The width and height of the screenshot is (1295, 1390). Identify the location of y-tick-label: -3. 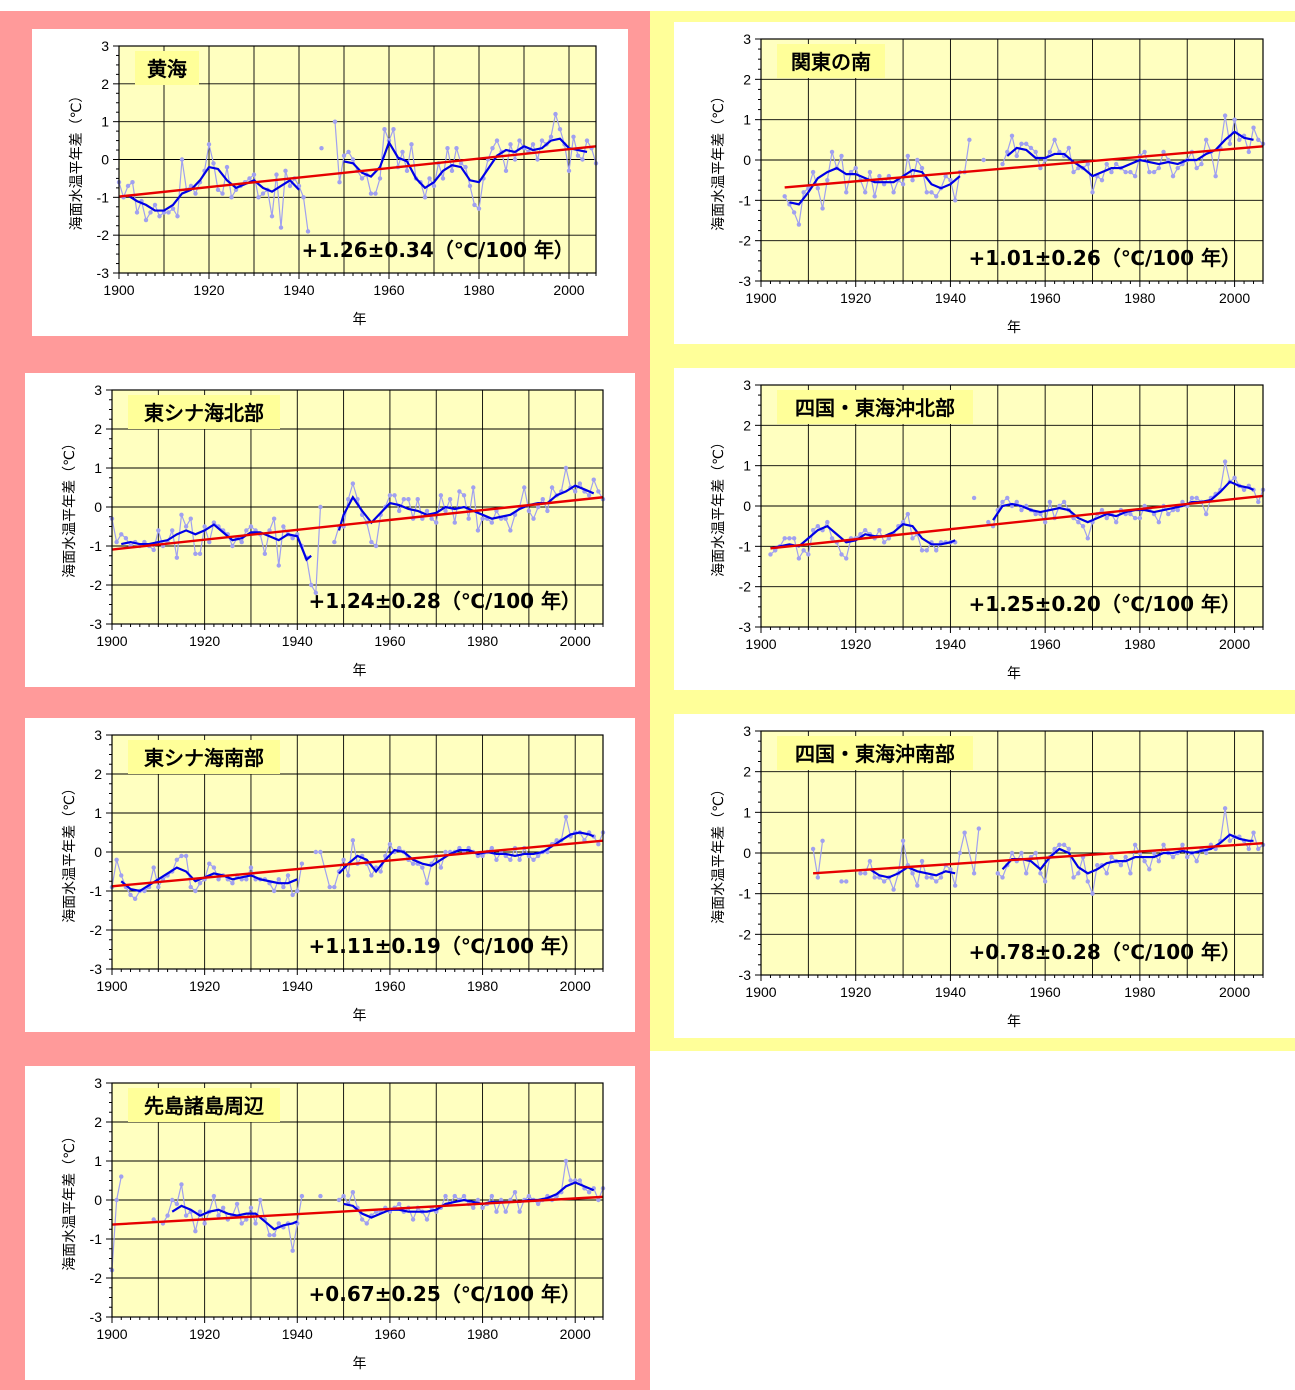
(745, 975).